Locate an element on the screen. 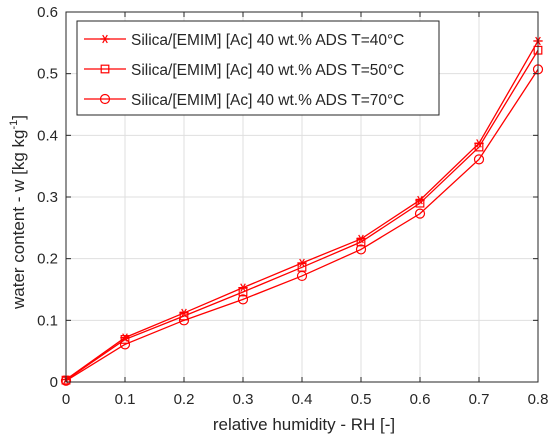 This screenshot has height=439, width=550. y-axis-label-end: ] is located at coordinates (18, 117).